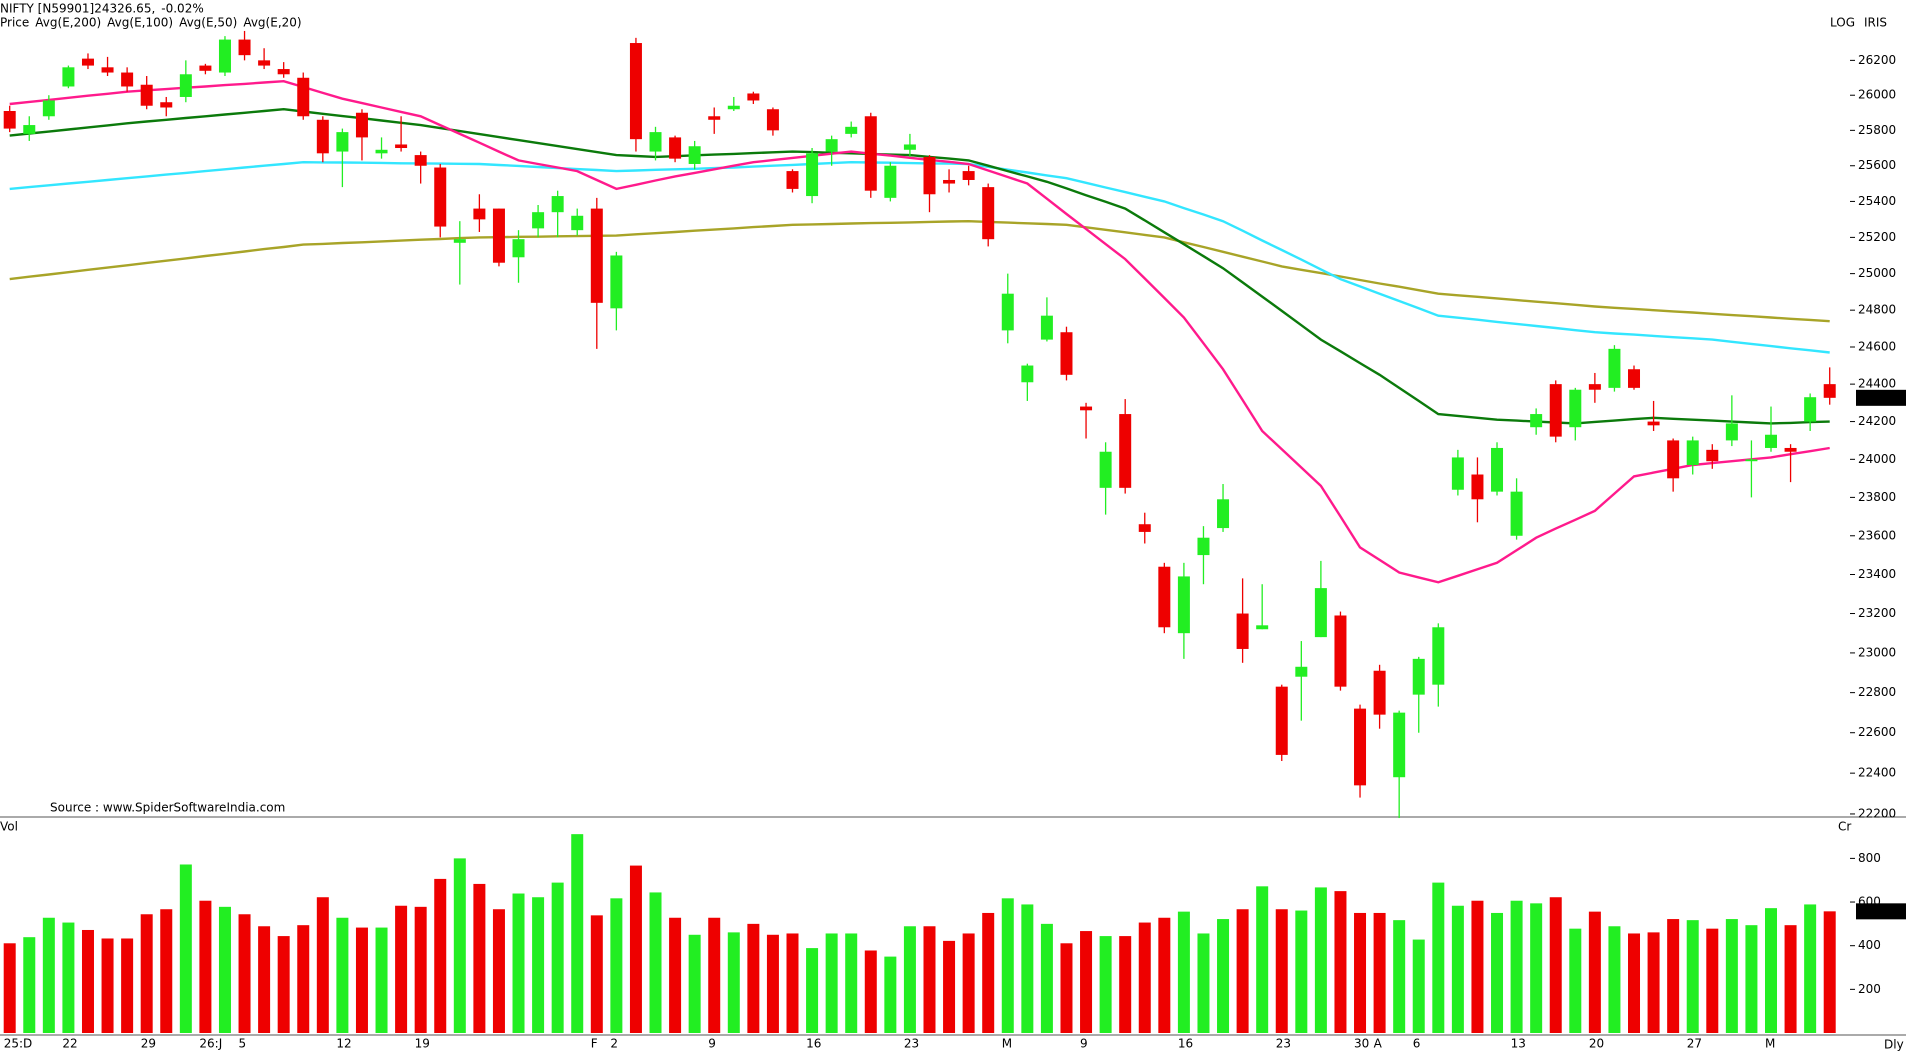 Image resolution: width=1906 pixels, height=1052 pixels. I want to click on y-tick-label: 23600, so click(1877, 535).